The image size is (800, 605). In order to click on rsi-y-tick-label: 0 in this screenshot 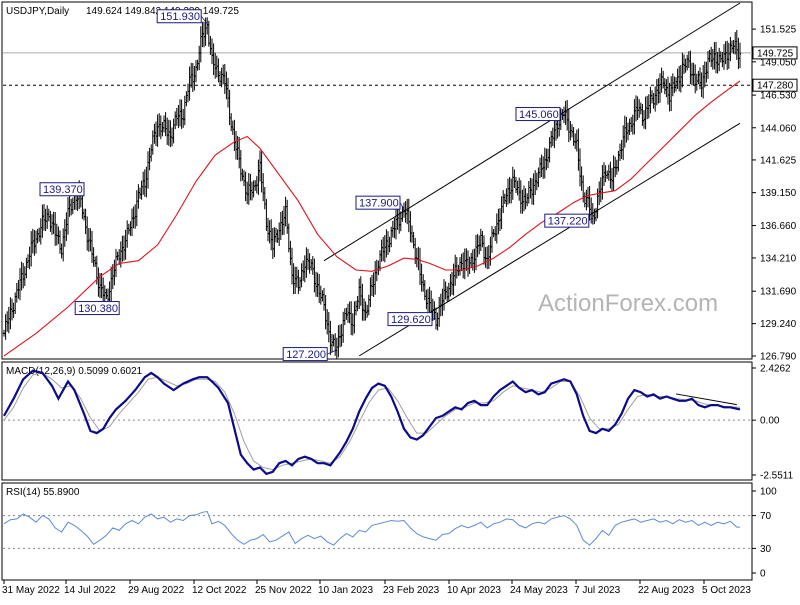, I will do `click(763, 574)`.